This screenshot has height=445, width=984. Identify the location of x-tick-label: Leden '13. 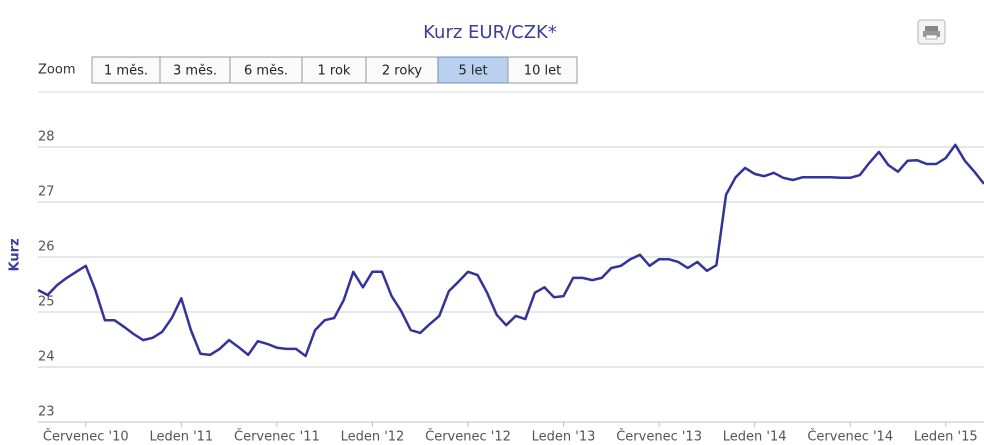
(564, 437).